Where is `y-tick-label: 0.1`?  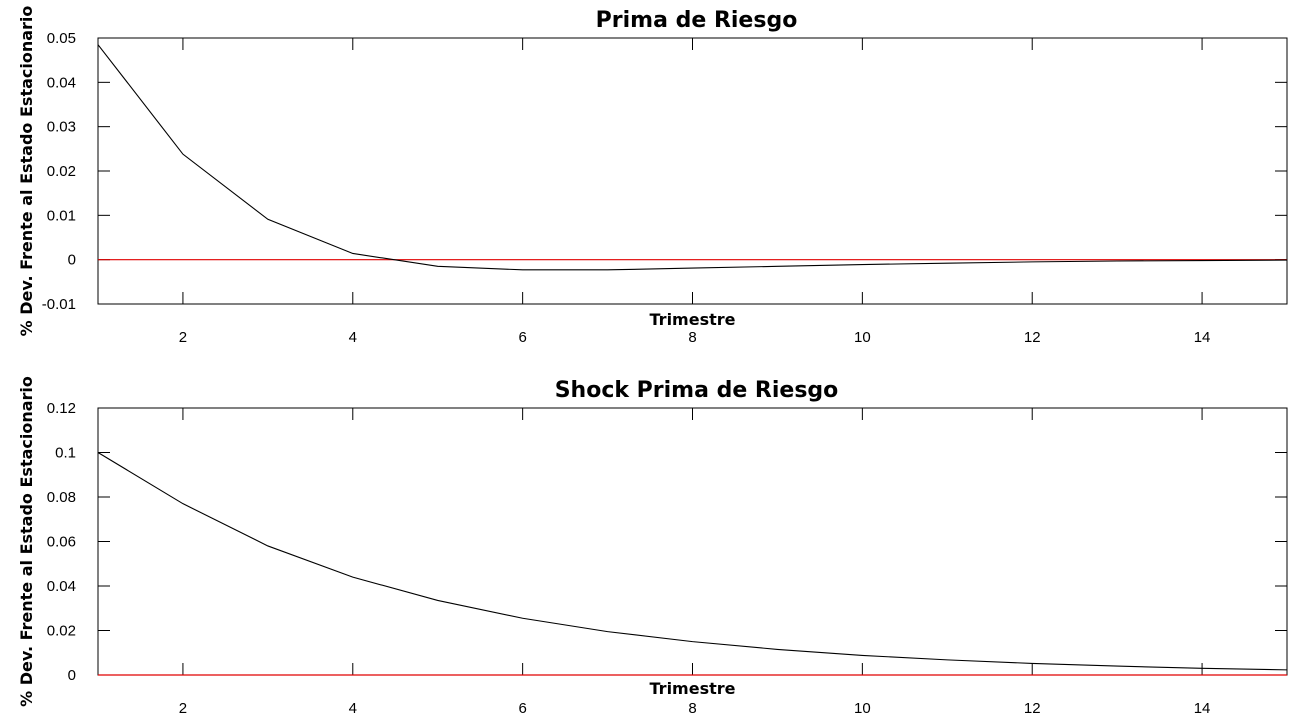
y-tick-label: 0.1 is located at coordinates (65, 453).